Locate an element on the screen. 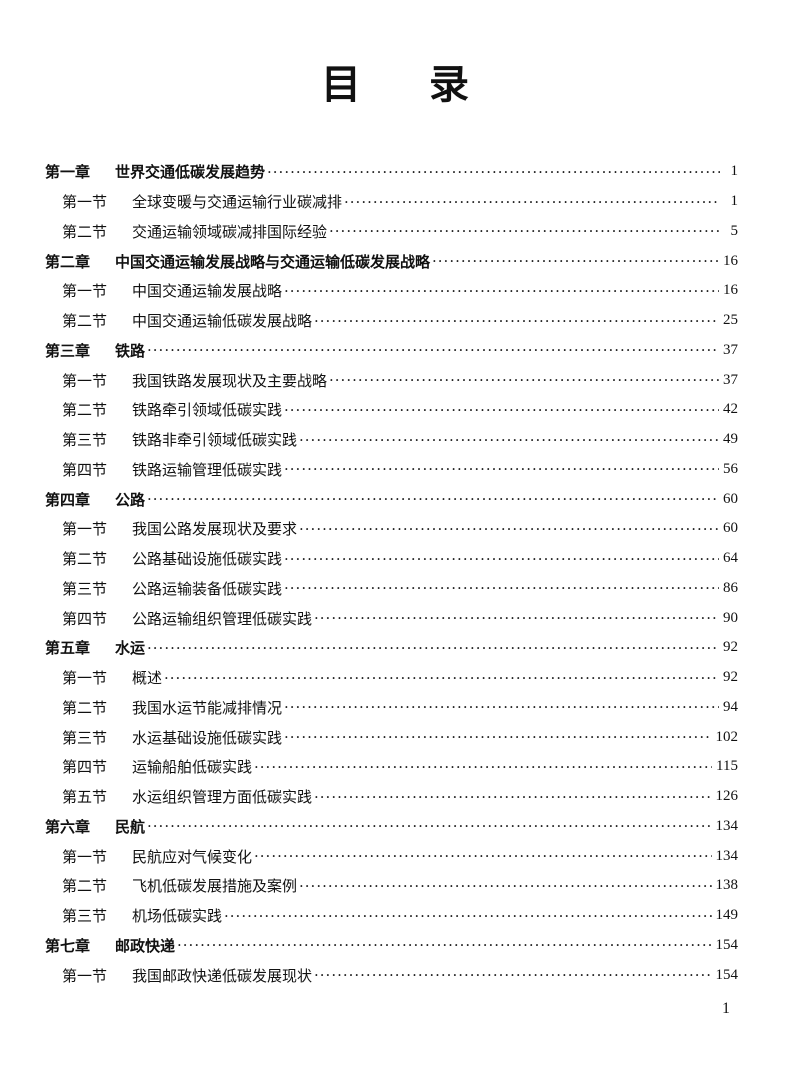 The width and height of the screenshot is (790, 1069). entry-page: 149 is located at coordinates (727, 915).